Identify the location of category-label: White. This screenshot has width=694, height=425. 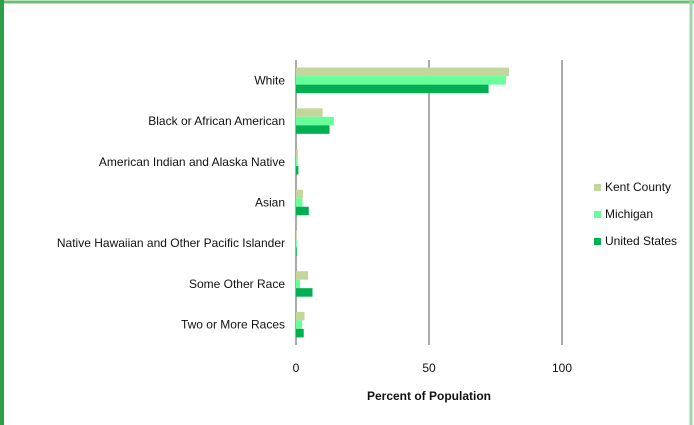
(269, 80).